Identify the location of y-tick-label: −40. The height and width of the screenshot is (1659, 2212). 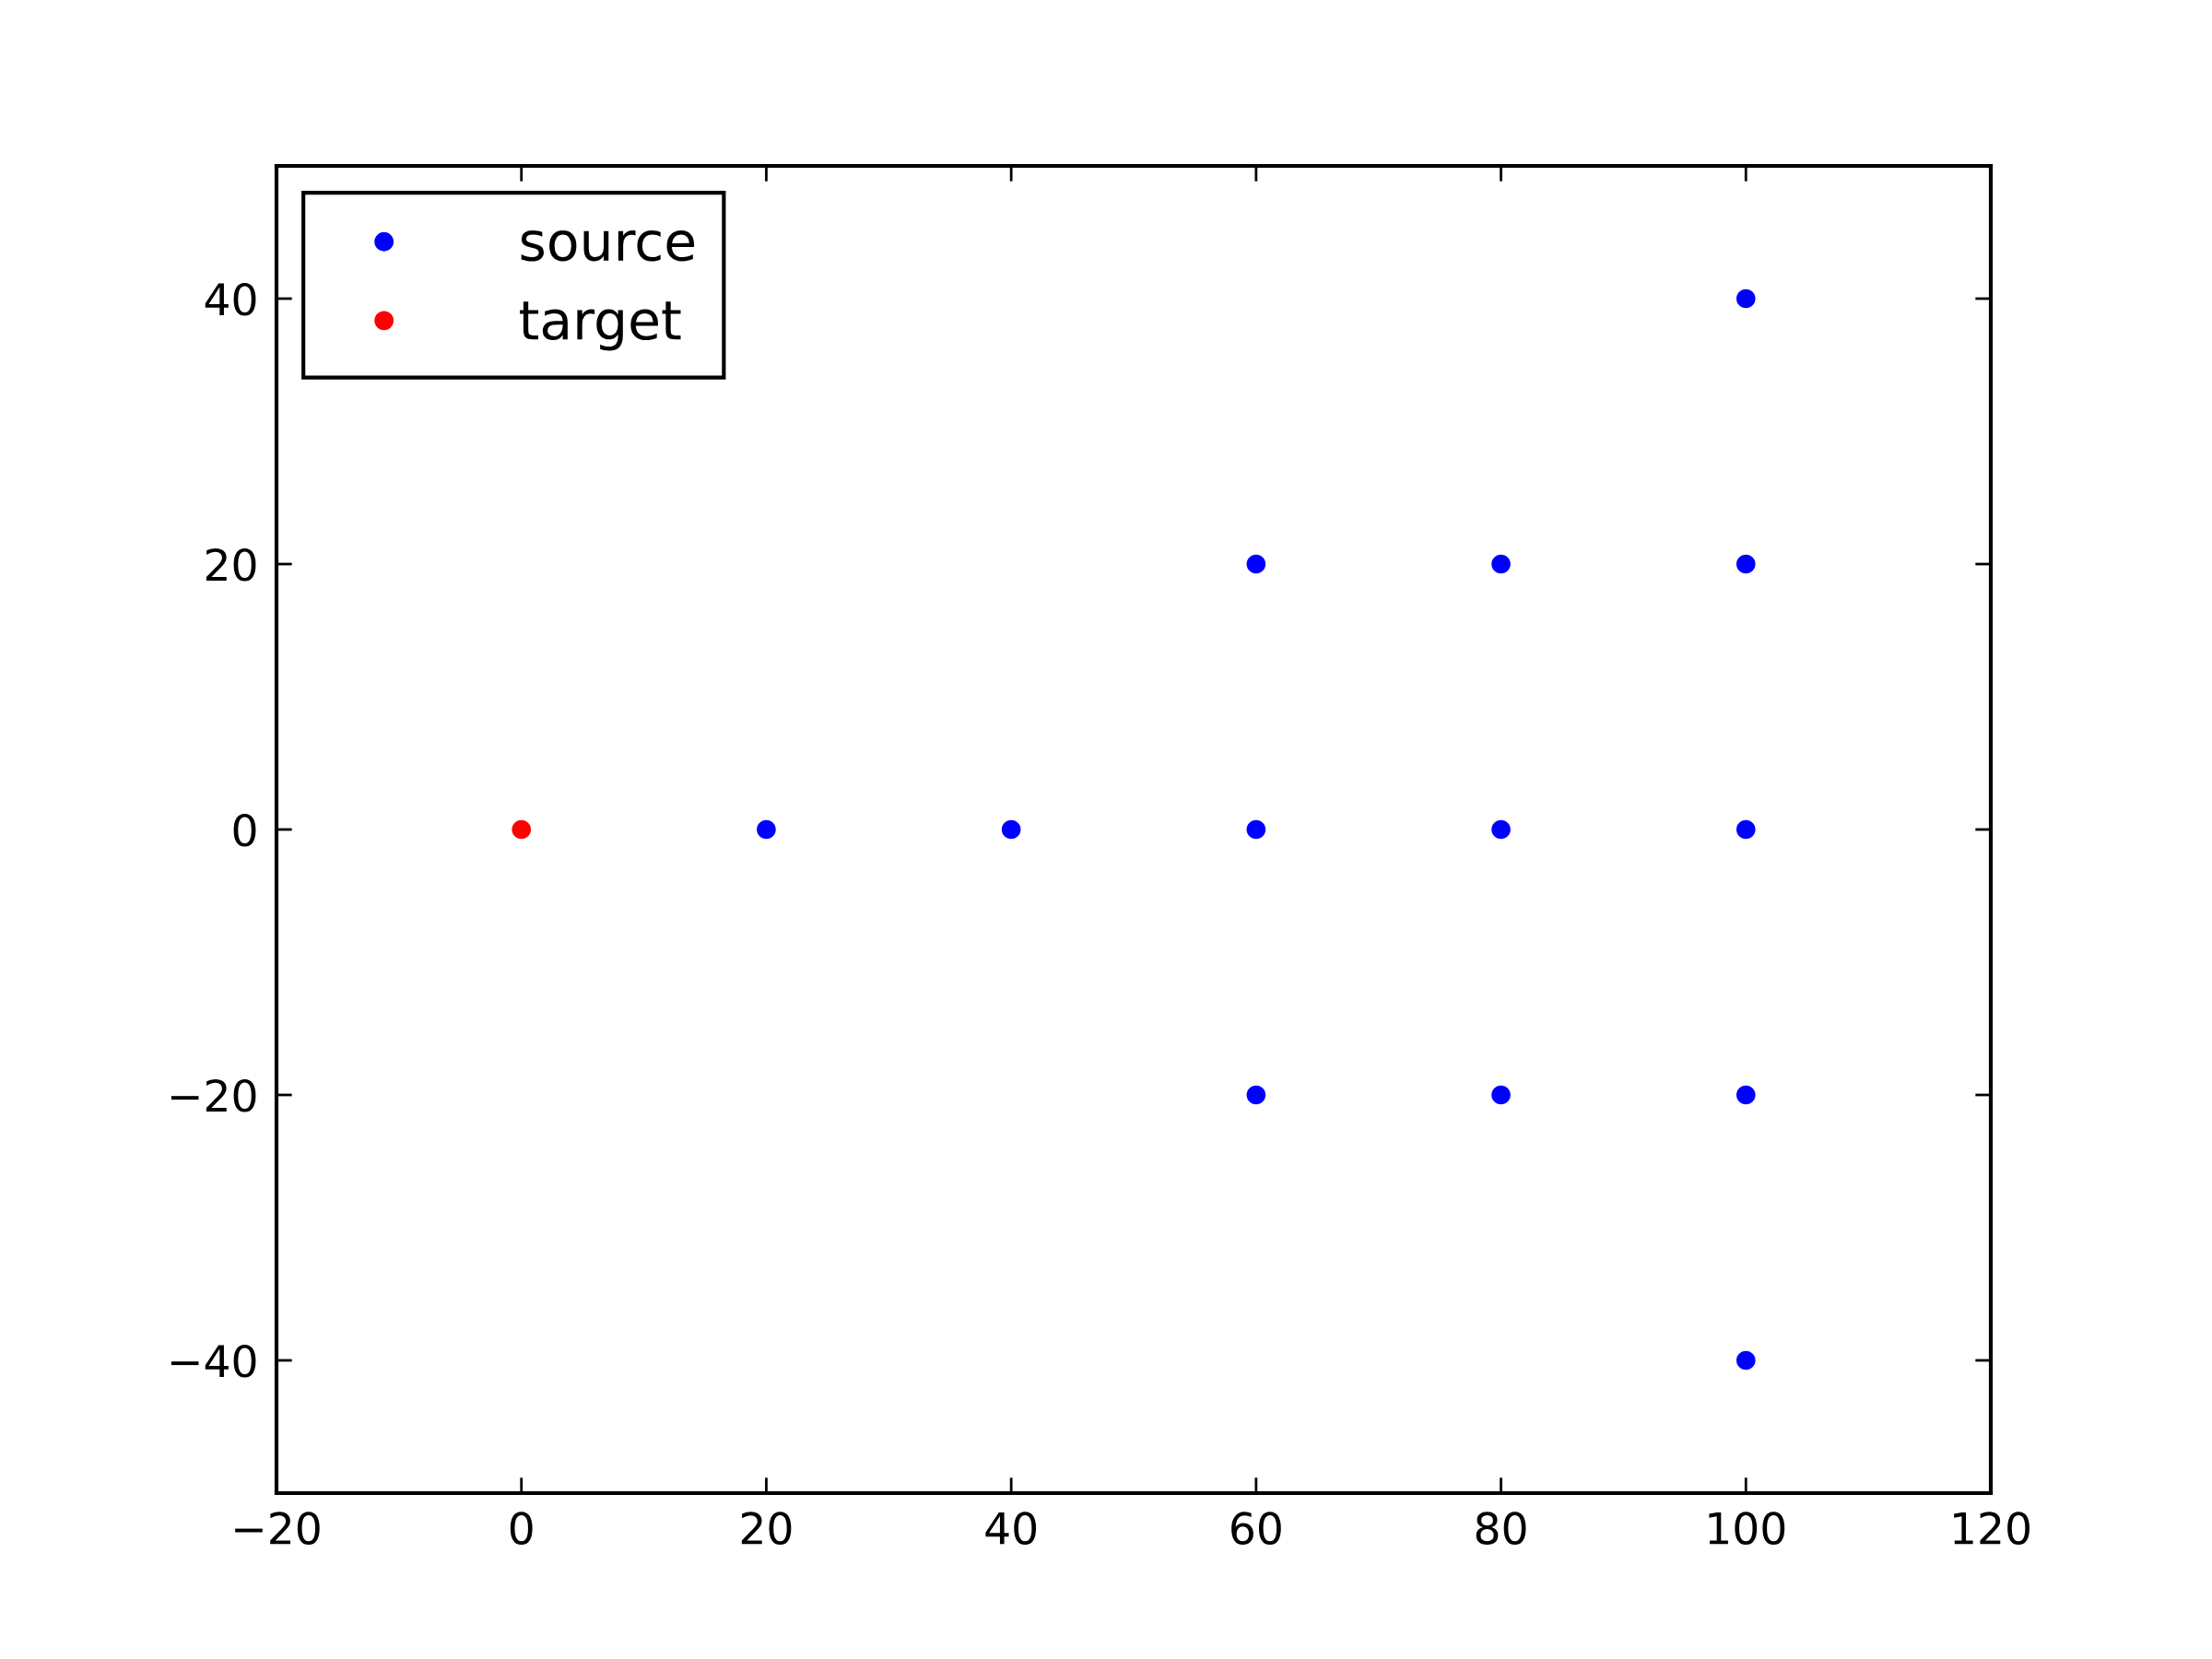
(213, 1361).